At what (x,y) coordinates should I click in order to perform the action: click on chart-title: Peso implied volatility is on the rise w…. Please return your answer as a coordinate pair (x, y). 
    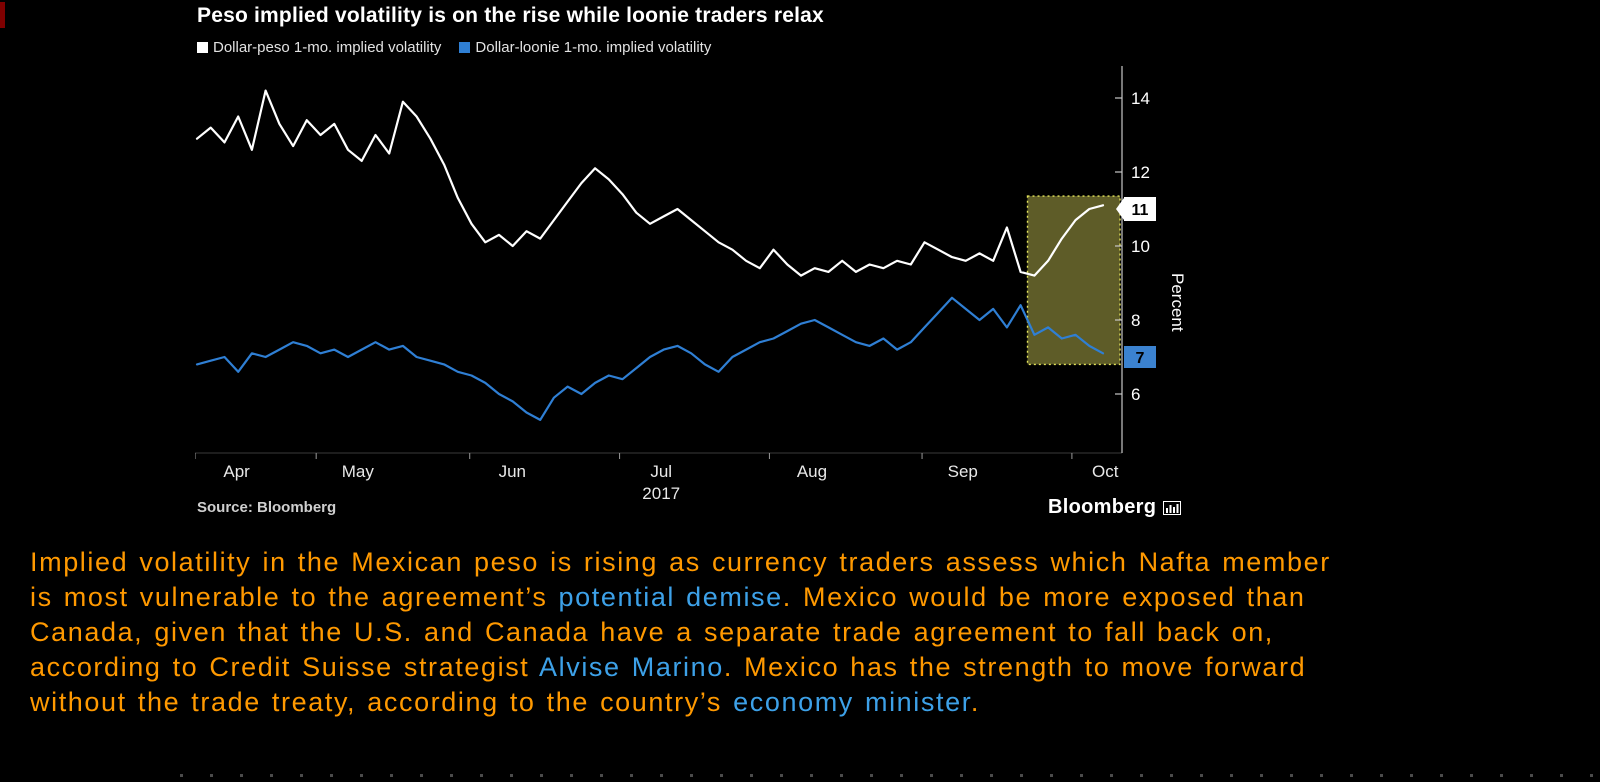
    Looking at the image, I should click on (510, 15).